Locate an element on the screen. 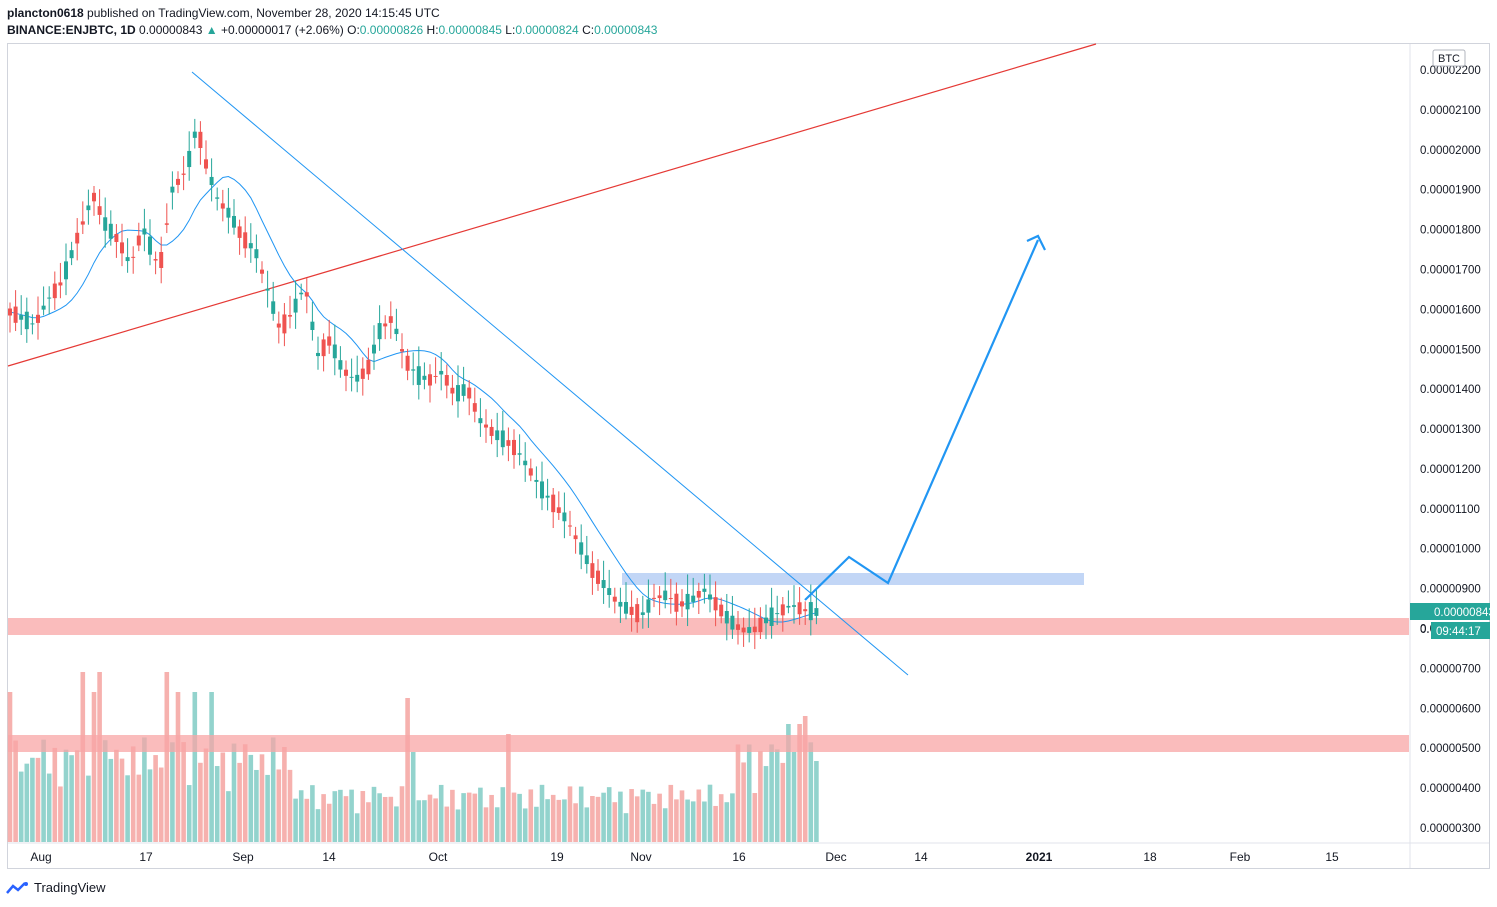 The image size is (1497, 907). low-label: L: is located at coordinates (510, 30).